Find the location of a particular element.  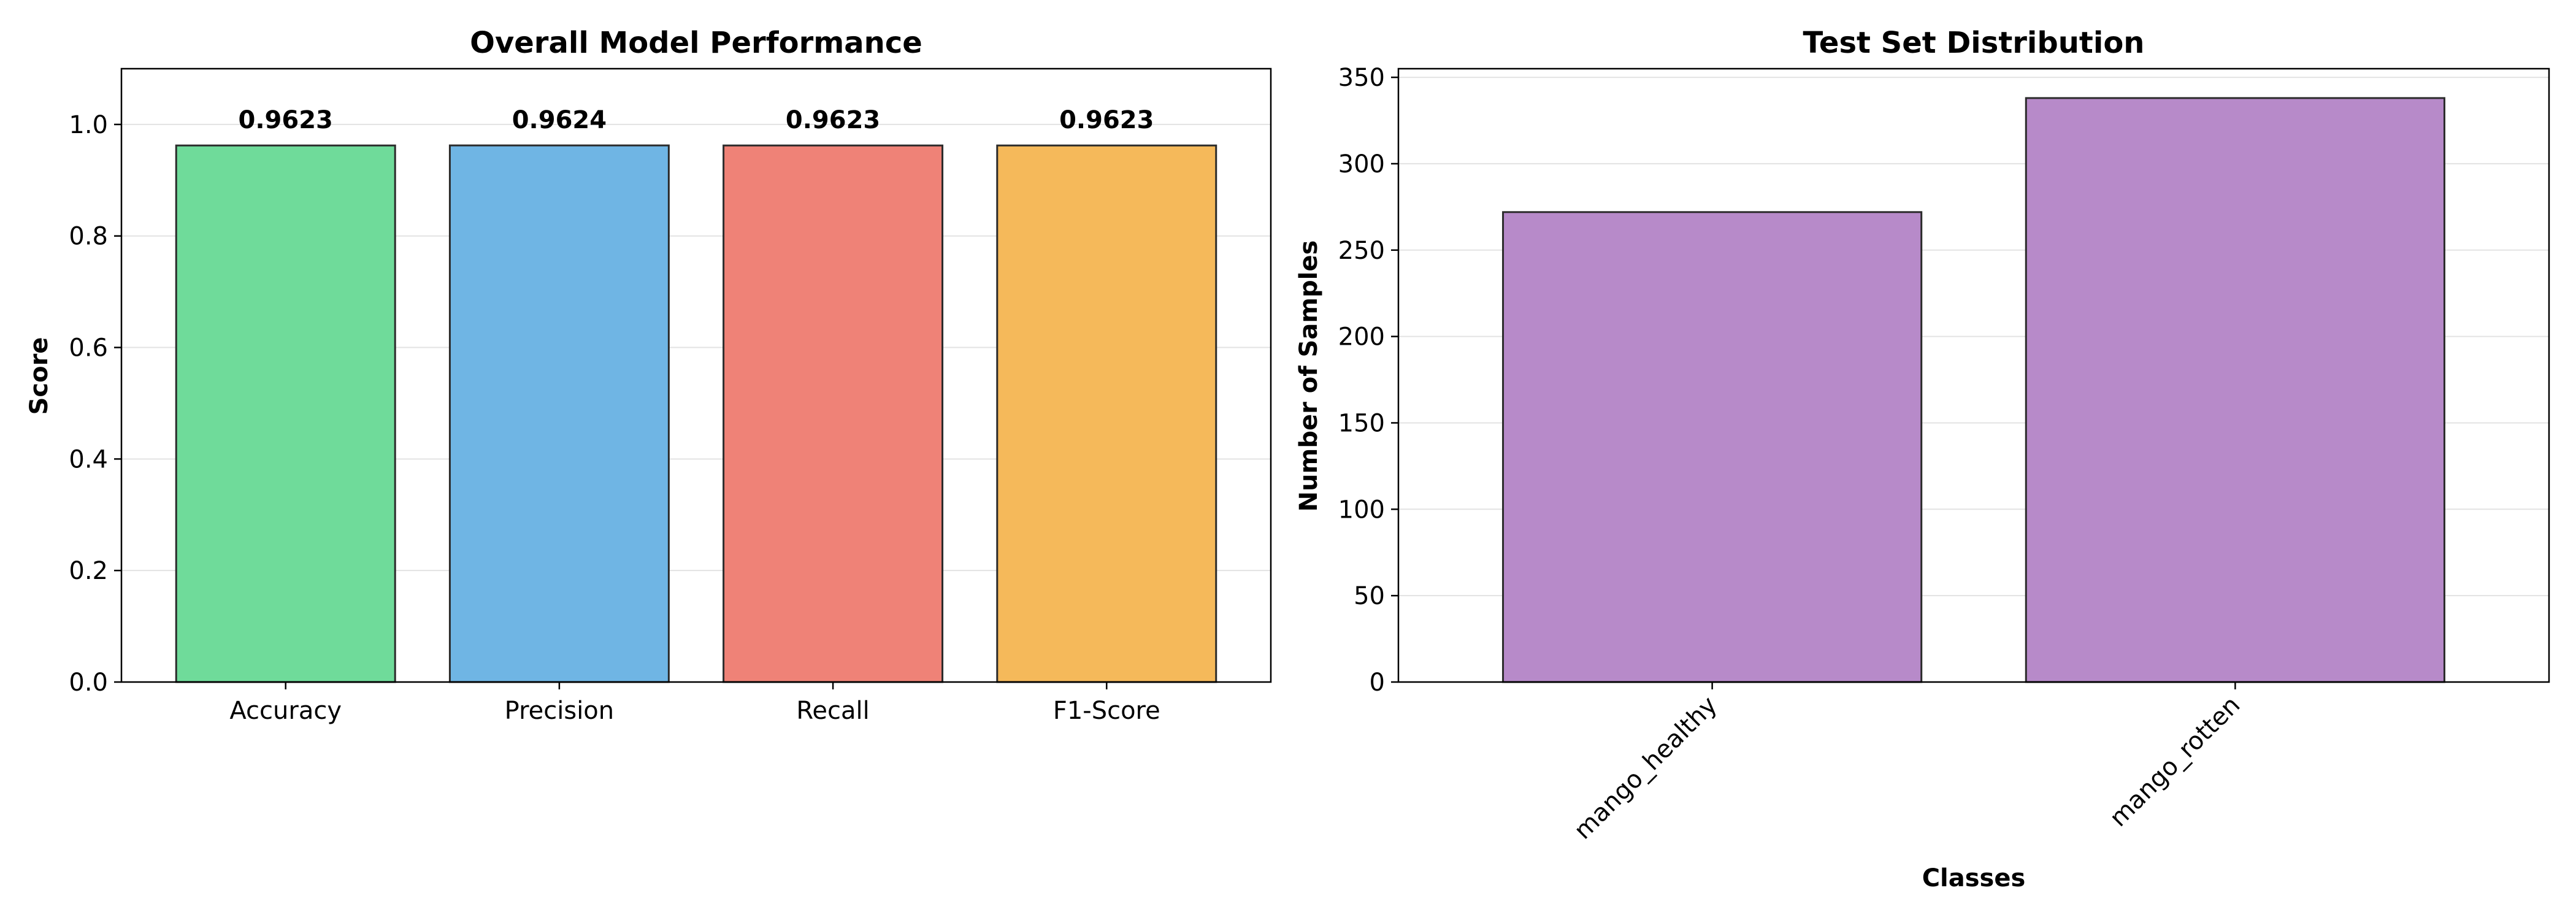

distribution-x-tick-label: mango_healthy is located at coordinates (1646, 768).